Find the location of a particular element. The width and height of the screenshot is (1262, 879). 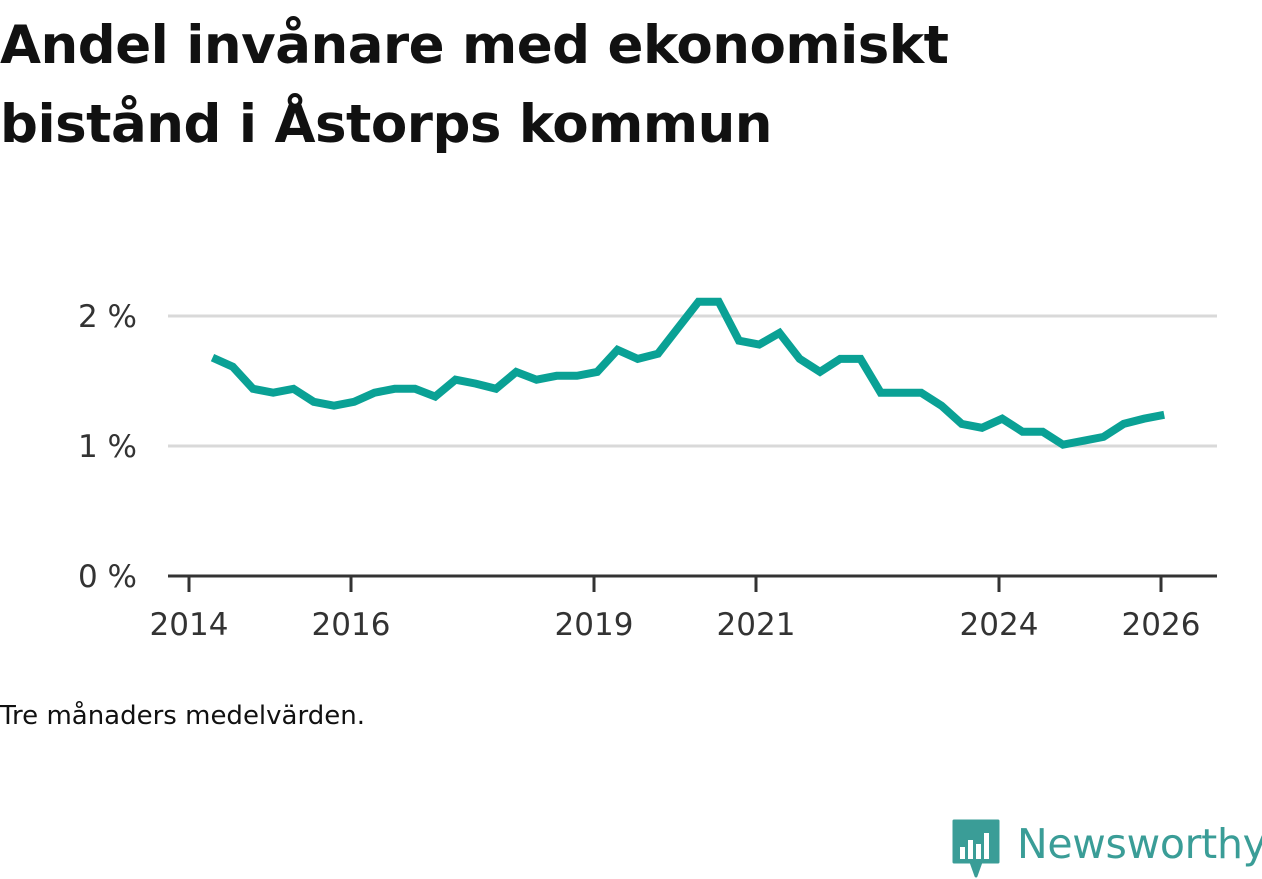

x-tick-label: 2019 is located at coordinates (594, 625).